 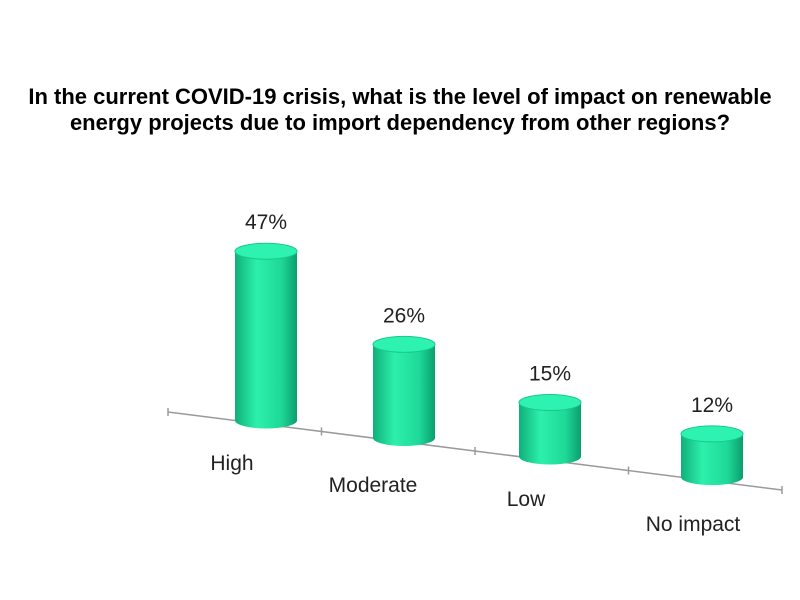 What do you see at coordinates (231, 463) in the screenshot?
I see `category-label: High` at bounding box center [231, 463].